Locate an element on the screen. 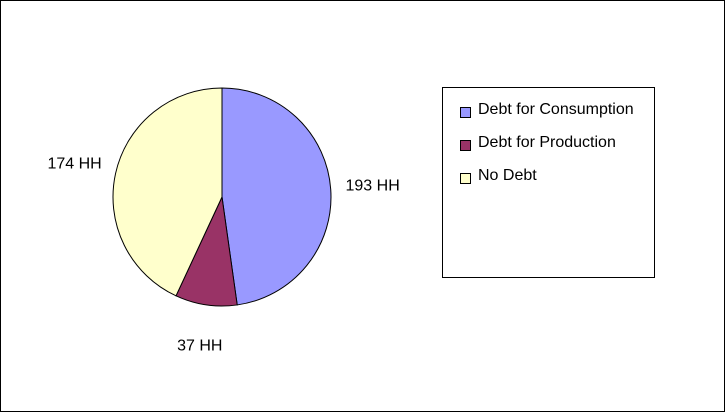 This screenshot has width=726, height=413. legend-label: Debt for Production is located at coordinates (547, 142).